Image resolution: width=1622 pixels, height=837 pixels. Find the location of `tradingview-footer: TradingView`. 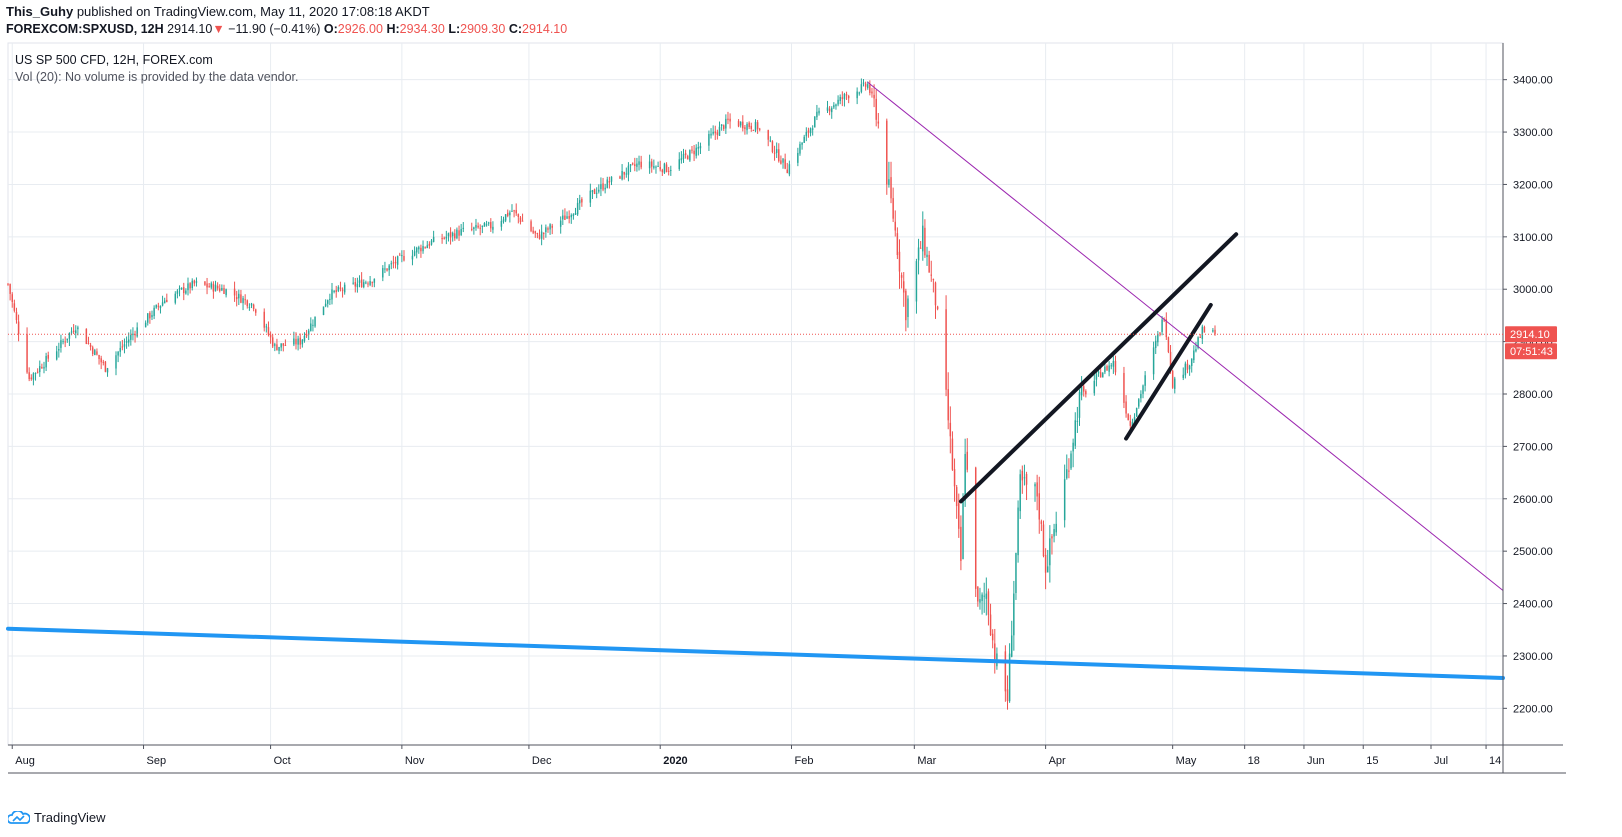

tradingview-footer: TradingView is located at coordinates (57, 817).